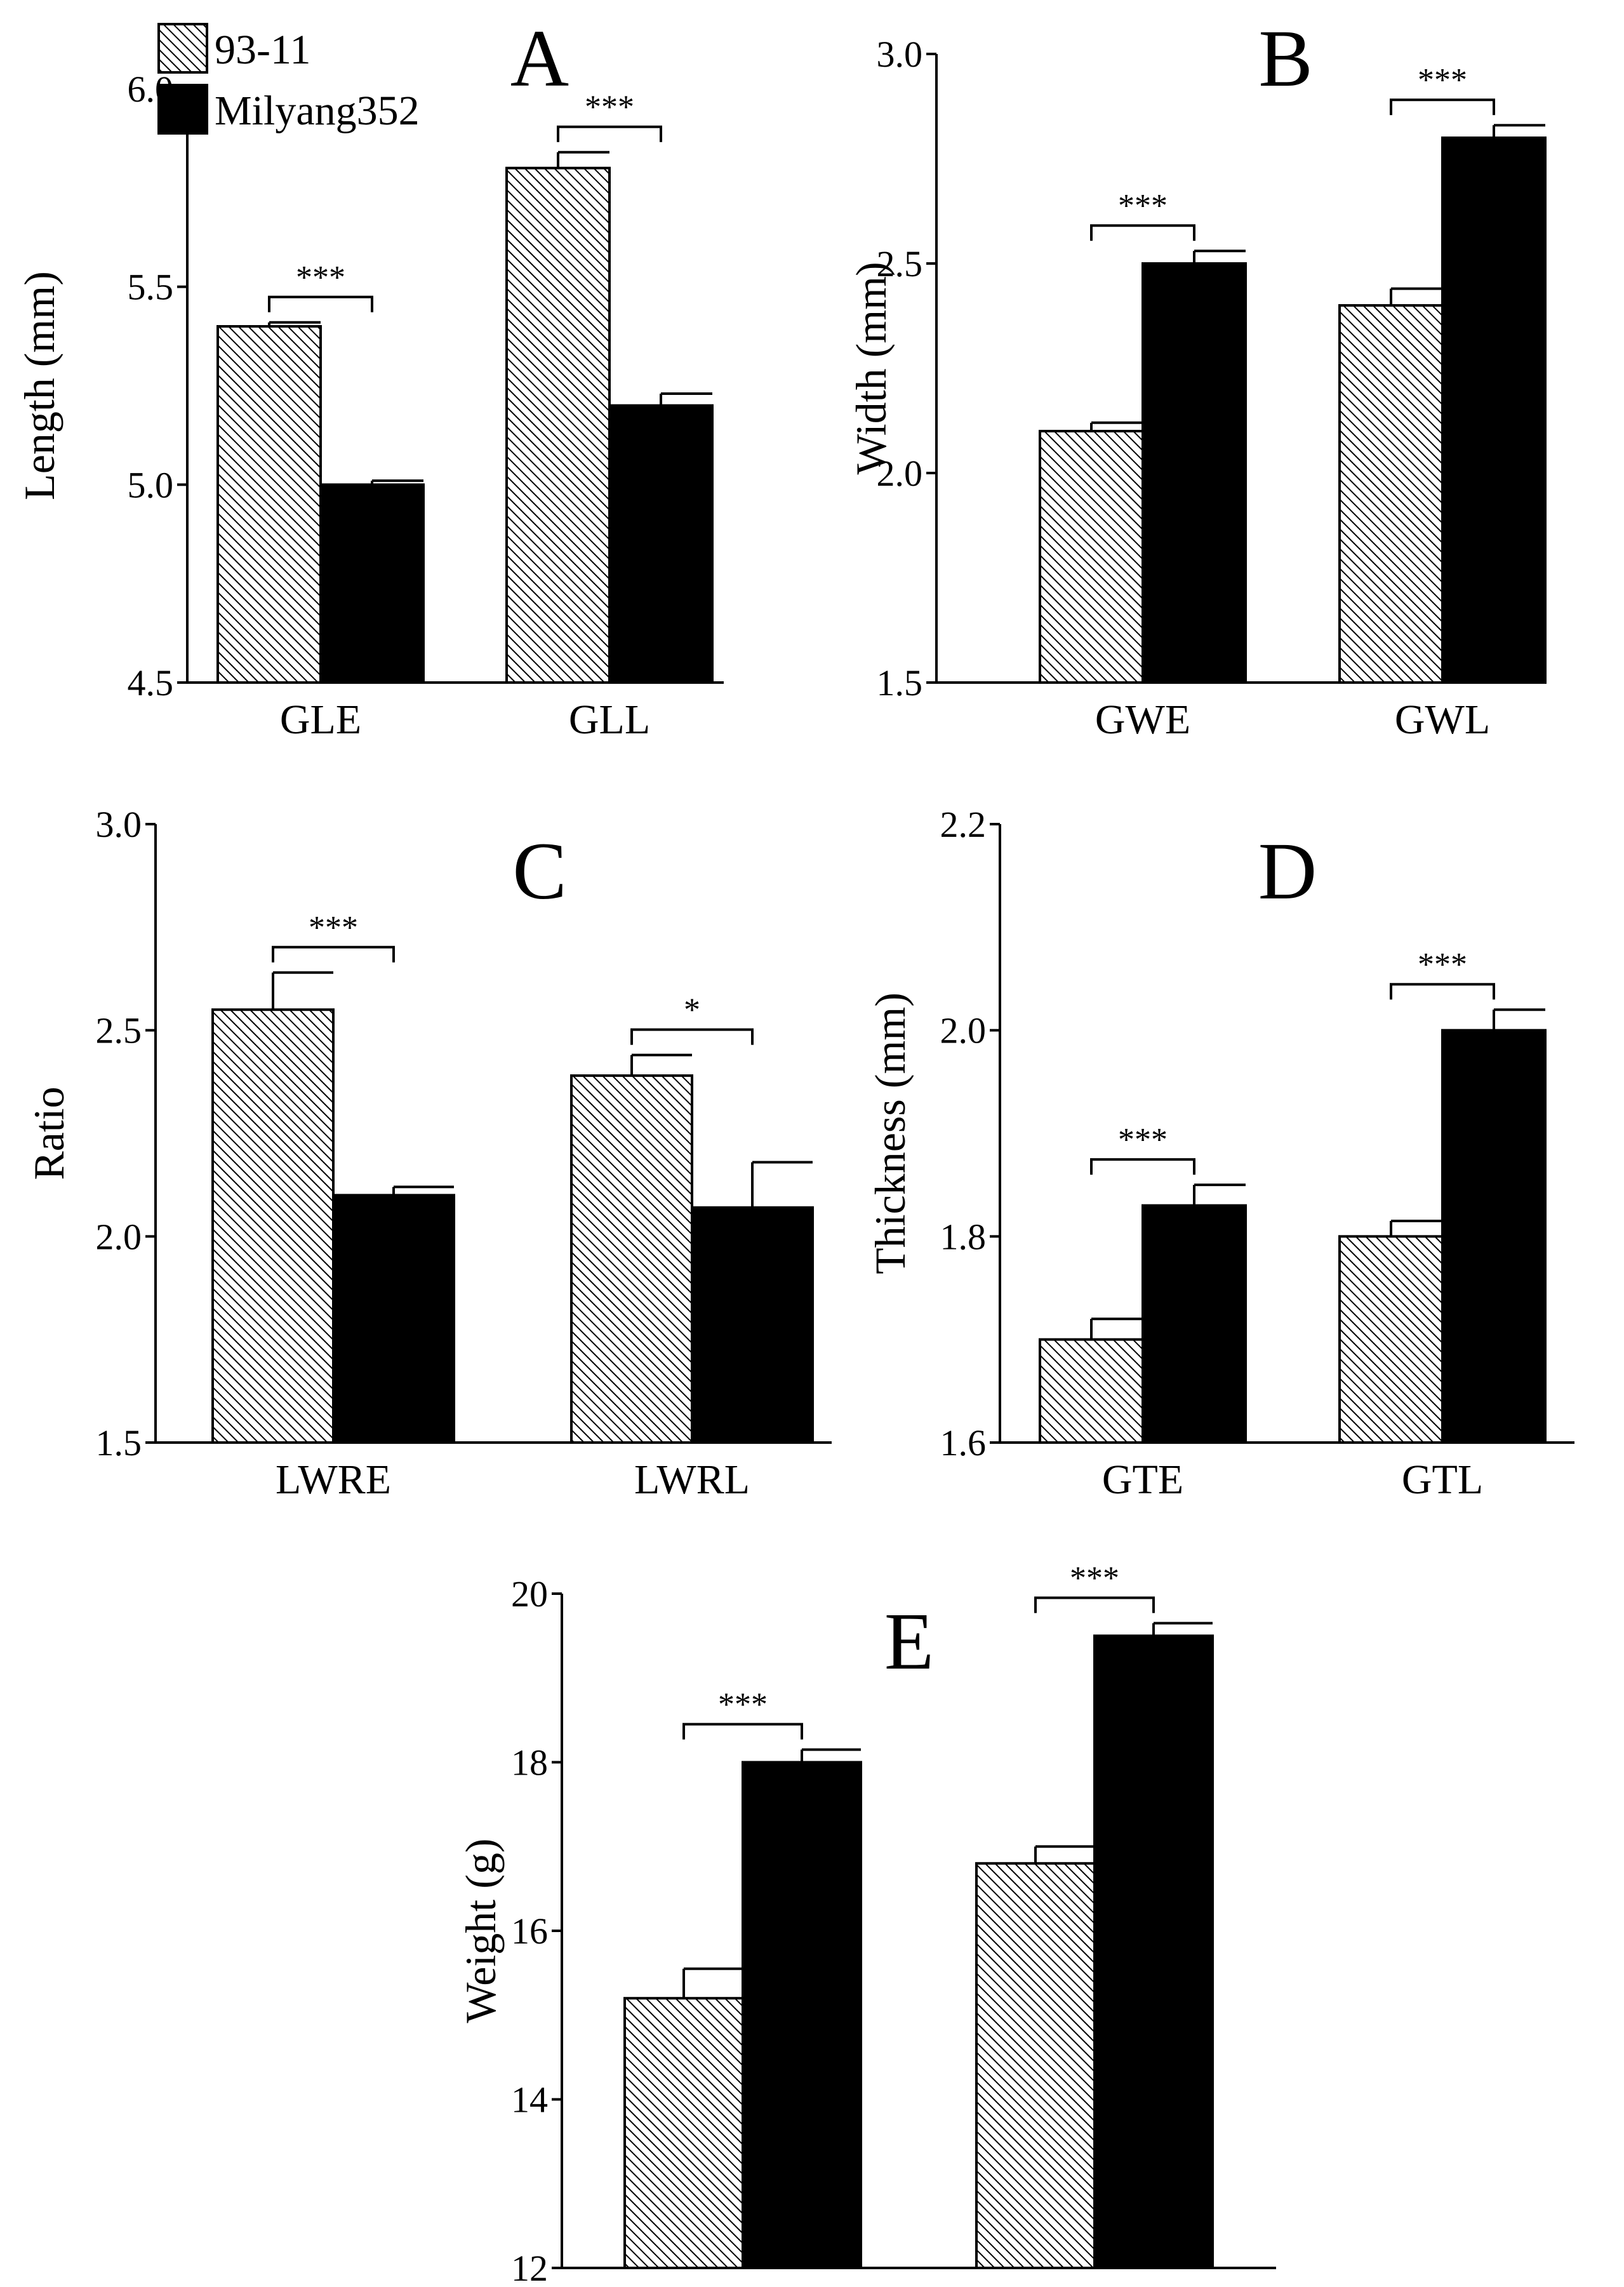 This screenshot has width=1624, height=2287. What do you see at coordinates (802, 2015) in the screenshot?
I see `bar-e-tgwe-milyang352` at bounding box center [802, 2015].